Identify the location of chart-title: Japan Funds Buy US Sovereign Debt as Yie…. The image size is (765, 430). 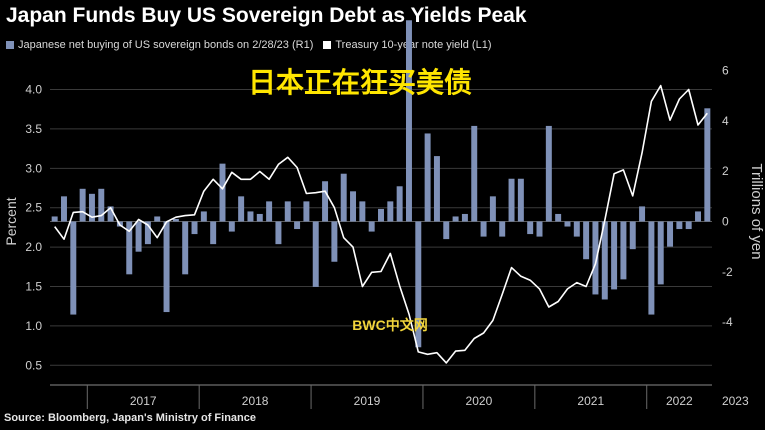
(266, 15).